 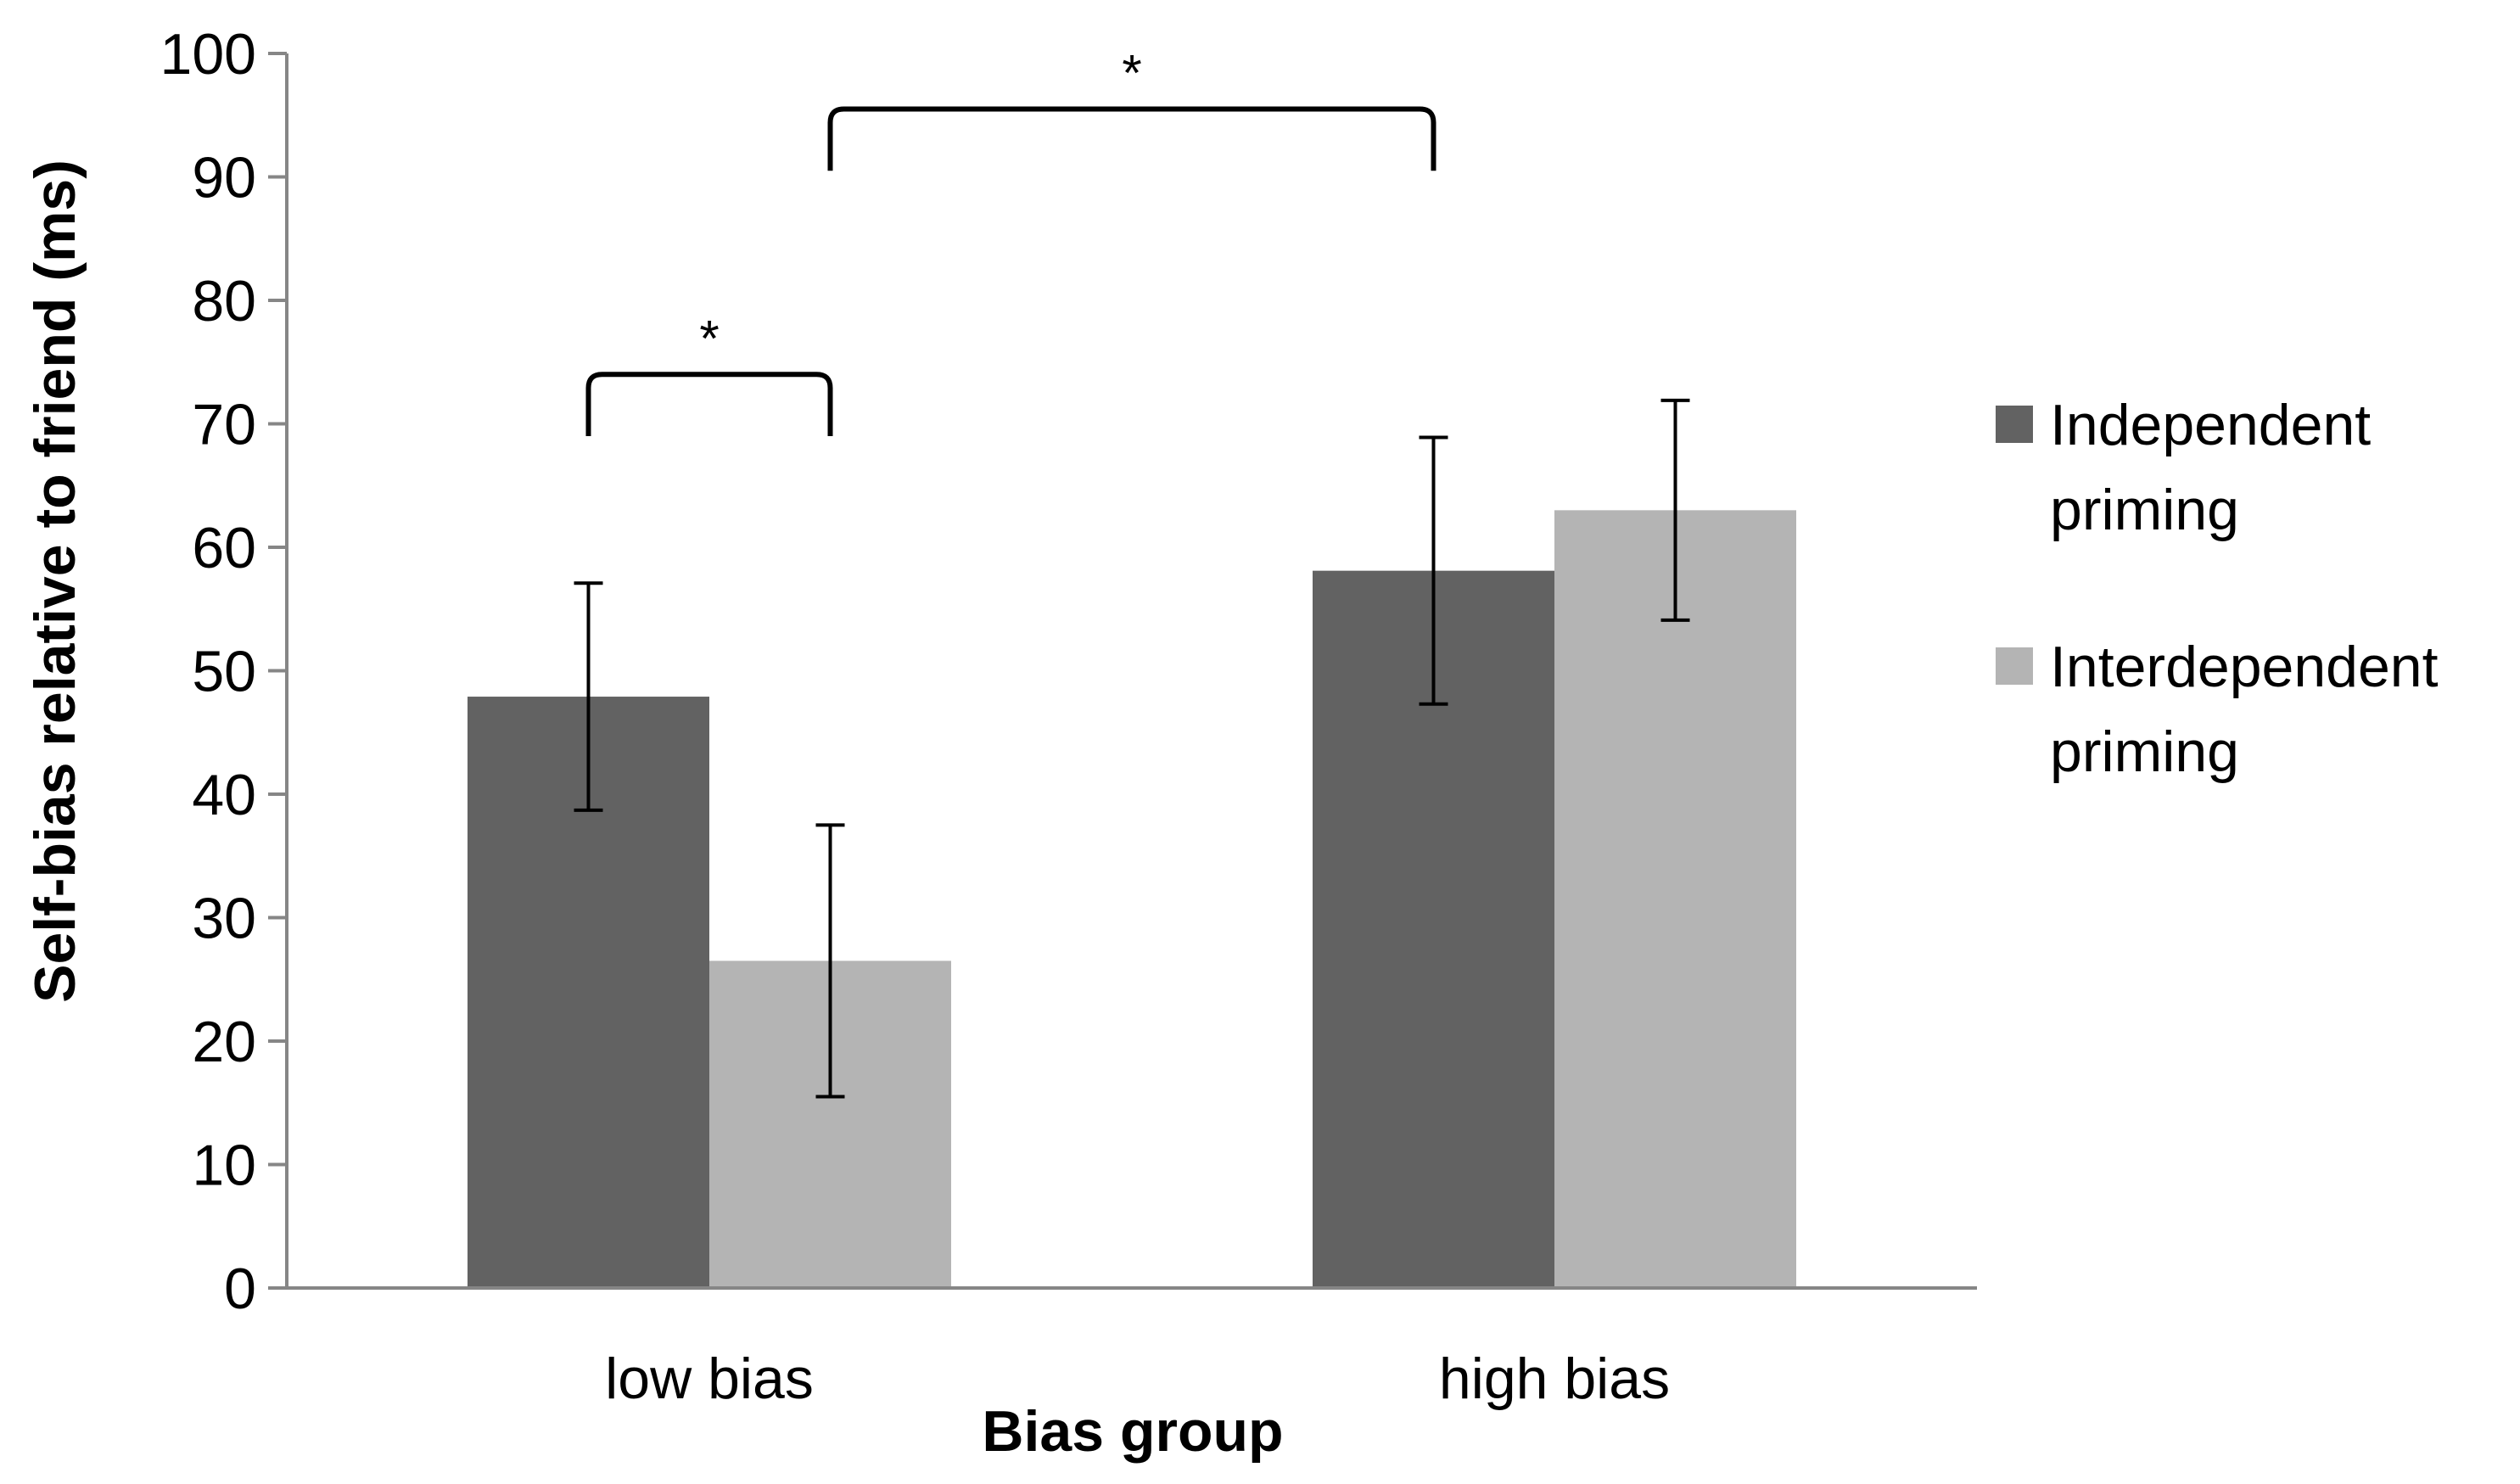 What do you see at coordinates (2015, 666) in the screenshot?
I see `legend-swatch-interdependent` at bounding box center [2015, 666].